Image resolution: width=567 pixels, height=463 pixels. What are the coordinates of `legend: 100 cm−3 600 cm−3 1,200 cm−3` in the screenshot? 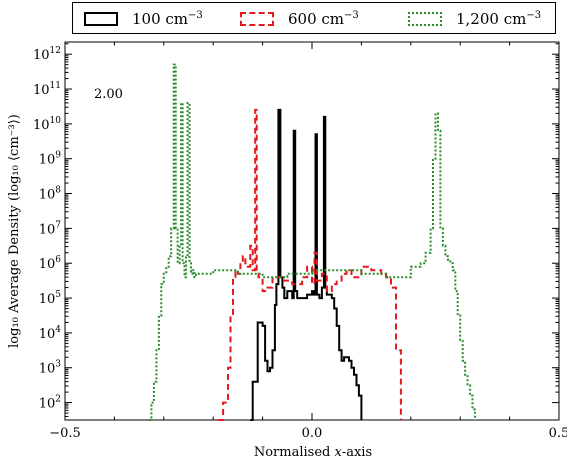 It's located at (314, 18).